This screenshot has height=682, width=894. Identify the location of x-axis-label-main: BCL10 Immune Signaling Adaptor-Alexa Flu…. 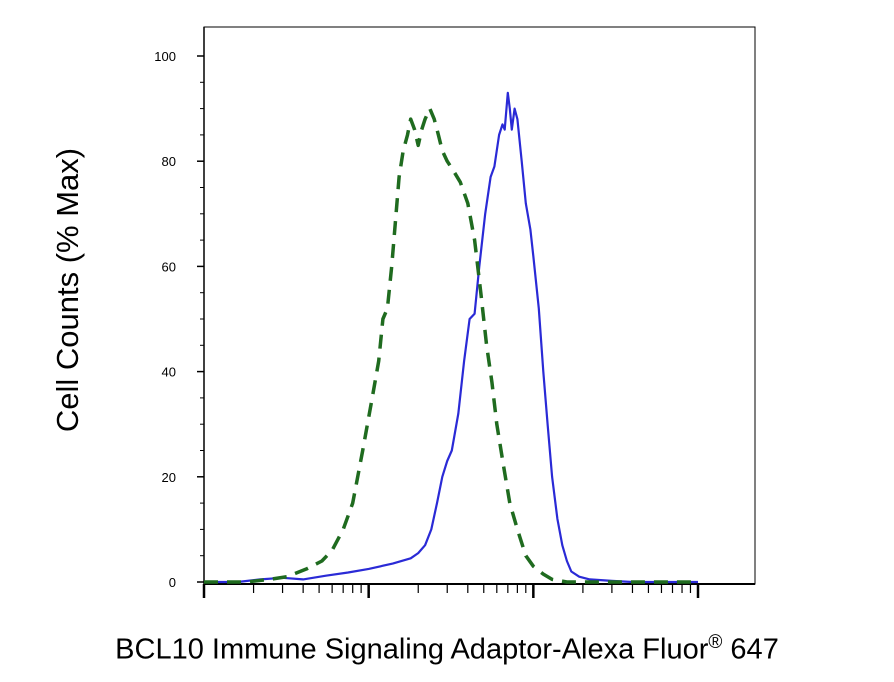
(412, 649).